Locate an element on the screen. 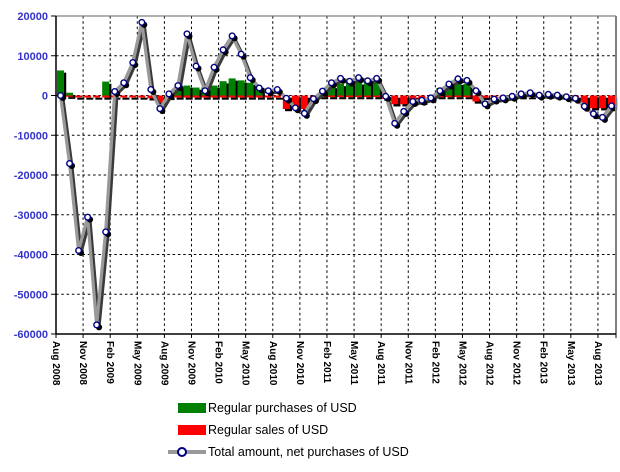  x-tick-label: Nov 2010 is located at coordinates (299, 363).